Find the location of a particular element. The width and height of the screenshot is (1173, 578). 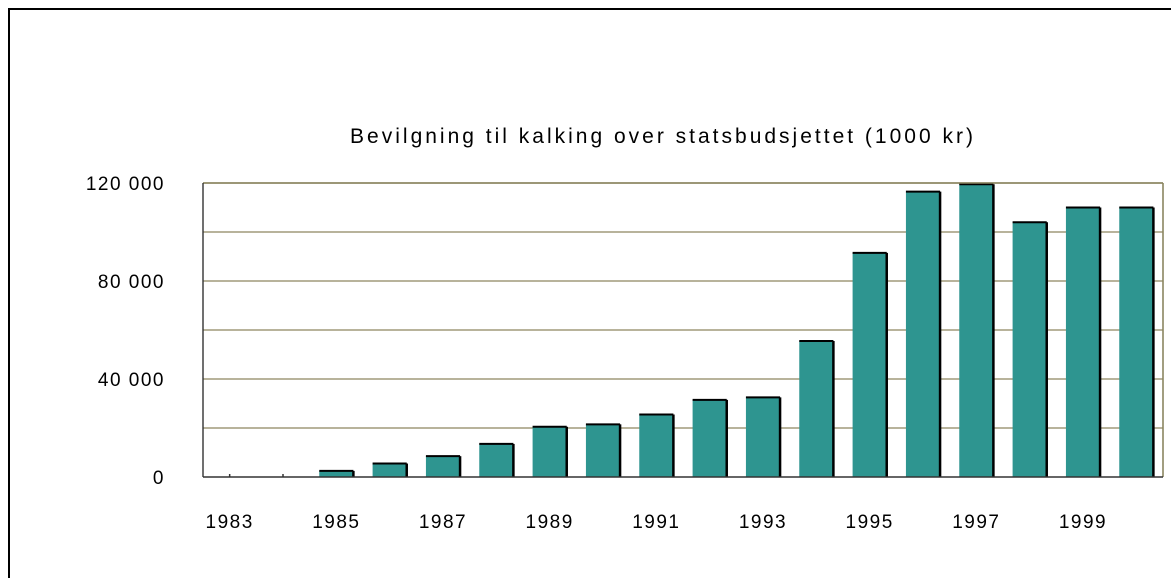

y-tick-labels: 0 40 000 80 000 120 000 is located at coordinates (125, 331).